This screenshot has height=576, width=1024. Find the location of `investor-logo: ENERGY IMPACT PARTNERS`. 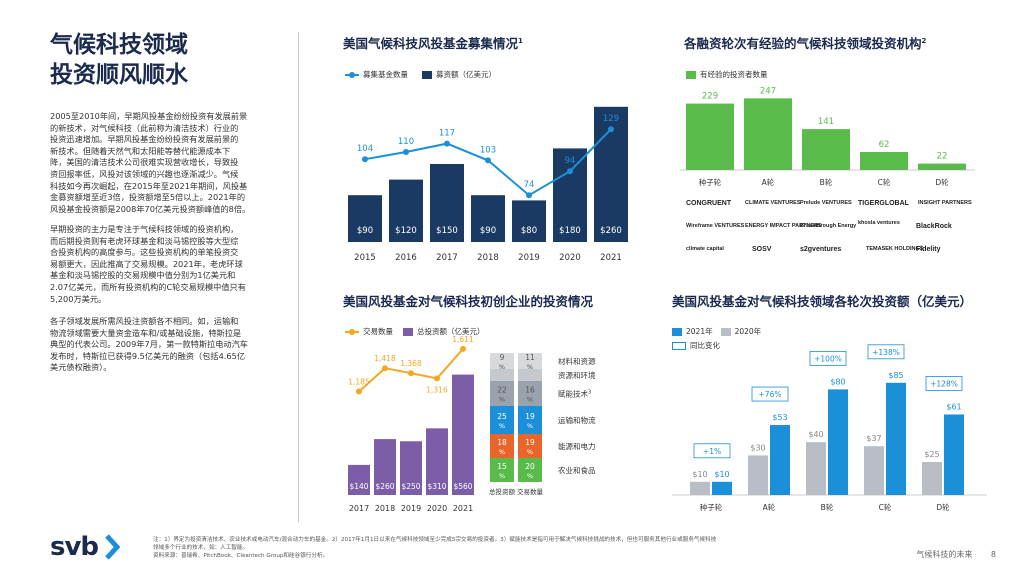

investor-logo: ENERGY IMPACT PARTNERS is located at coordinates (783, 226).